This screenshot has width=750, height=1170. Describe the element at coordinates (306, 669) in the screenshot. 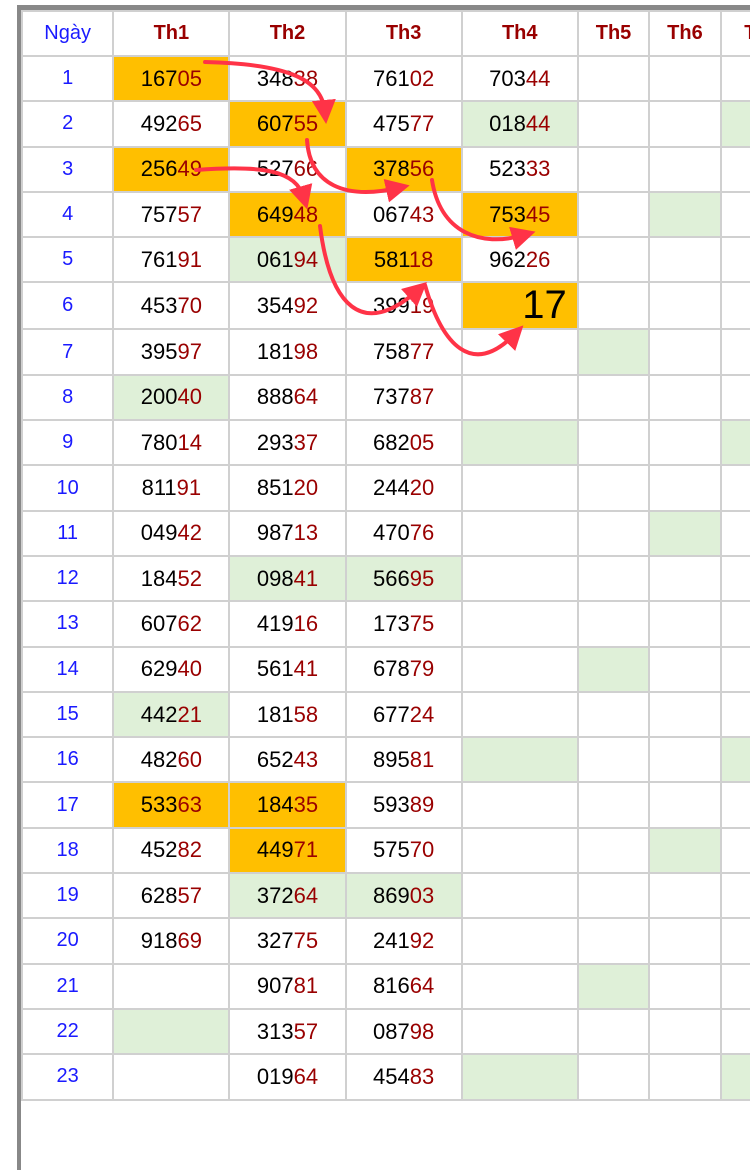

I see `number-tail: 41` at that location.